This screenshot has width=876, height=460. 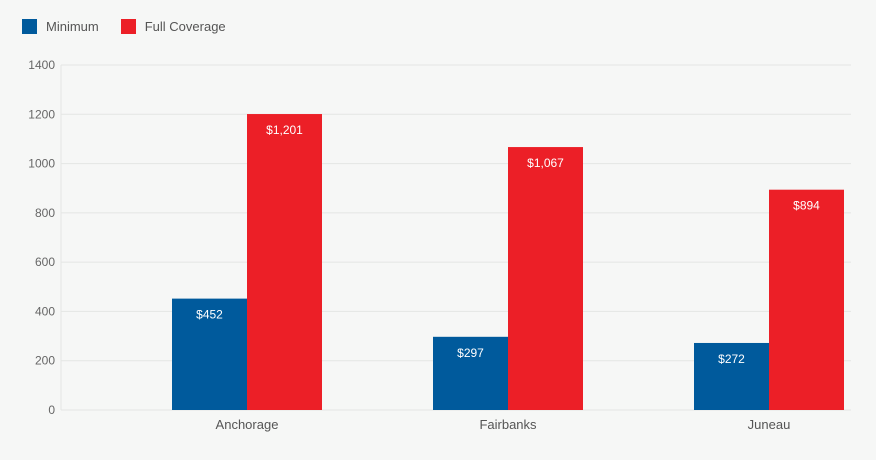 I want to click on data-label: $297, so click(x=470, y=353).